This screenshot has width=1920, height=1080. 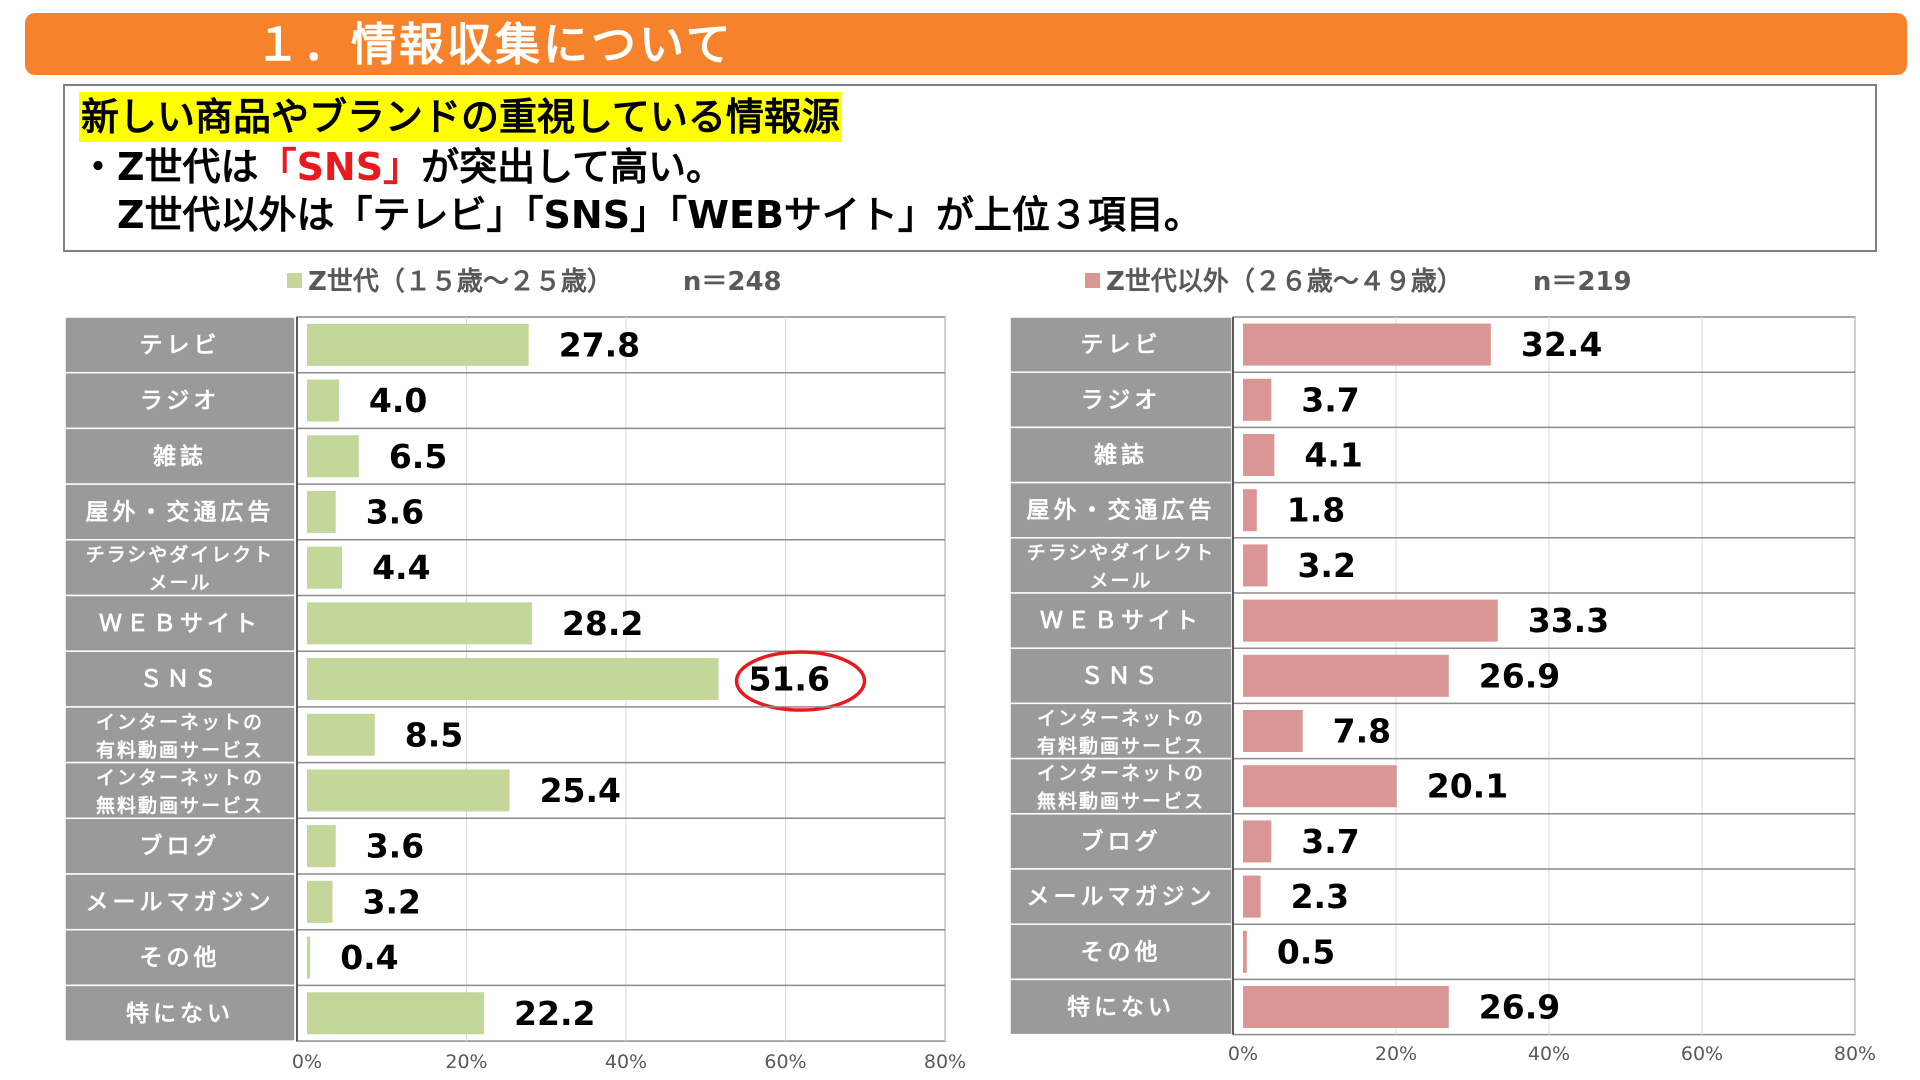 What do you see at coordinates (1467, 786) in the screenshot?
I see `data-label: 20.1` at bounding box center [1467, 786].